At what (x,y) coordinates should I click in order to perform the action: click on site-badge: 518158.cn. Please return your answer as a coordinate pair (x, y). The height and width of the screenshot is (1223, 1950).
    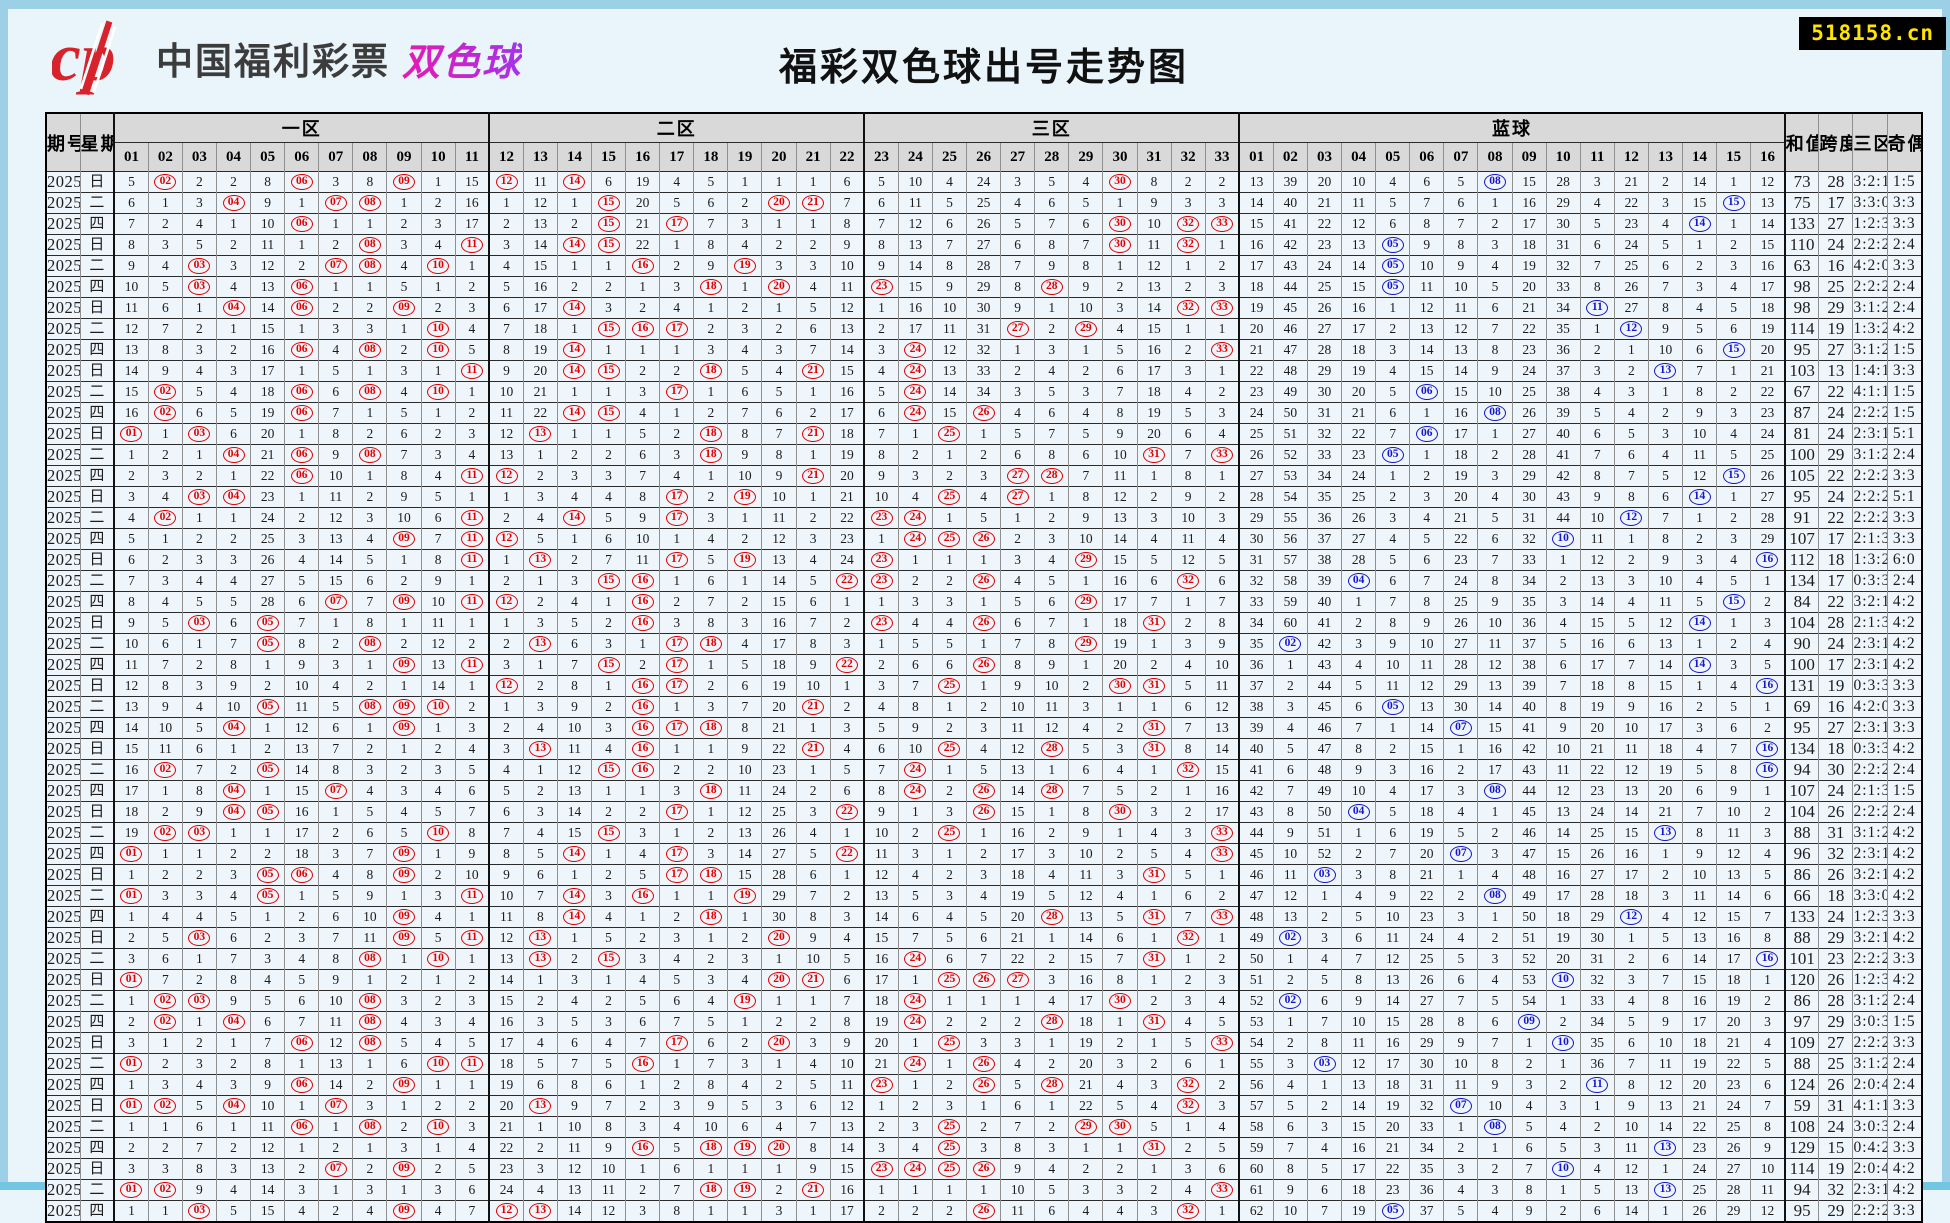
    Looking at the image, I should click on (1872, 33).